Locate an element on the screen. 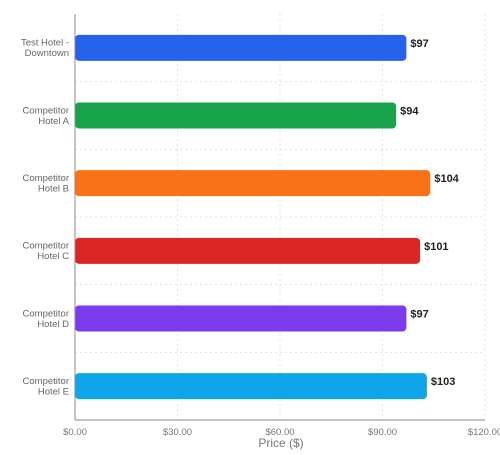  bar-value-label: $104 is located at coordinates (446, 179).